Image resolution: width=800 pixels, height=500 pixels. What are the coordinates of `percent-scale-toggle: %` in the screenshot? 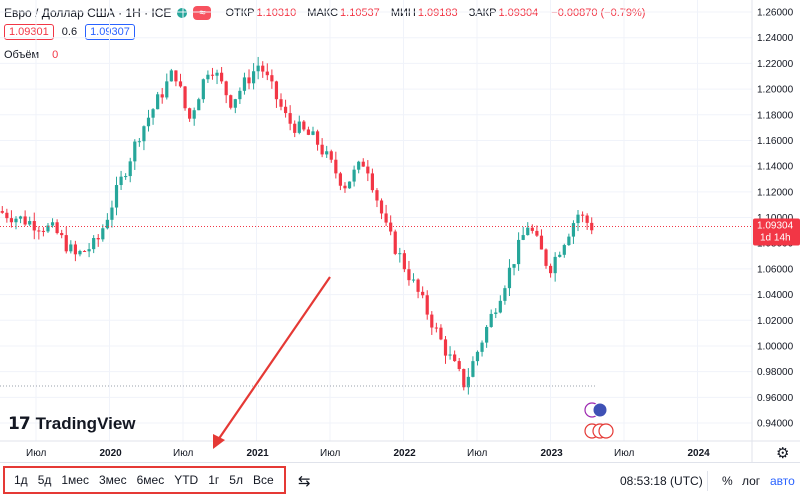 It's located at (727, 481).